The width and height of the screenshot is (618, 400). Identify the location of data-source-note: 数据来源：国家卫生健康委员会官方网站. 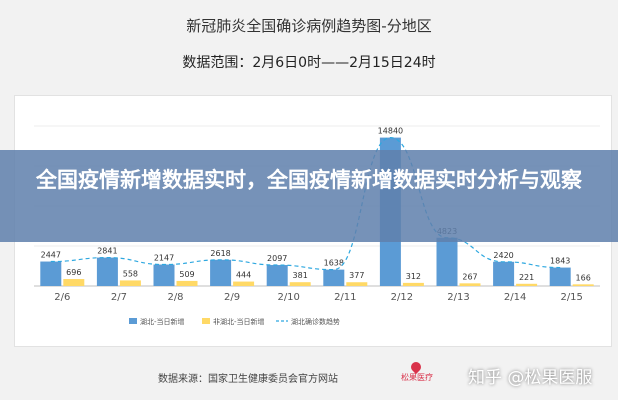
(248, 379).